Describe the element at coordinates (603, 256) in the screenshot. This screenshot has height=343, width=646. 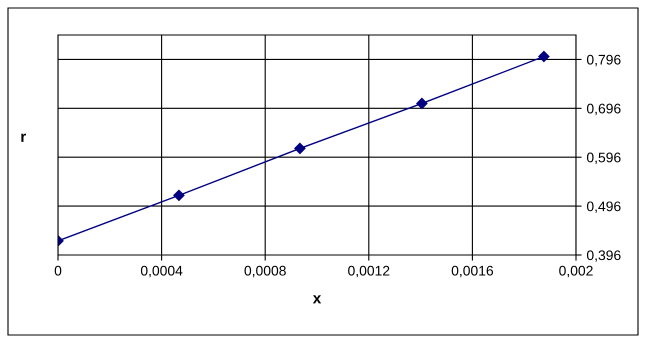
I see `y-tick-label: 0,396` at that location.